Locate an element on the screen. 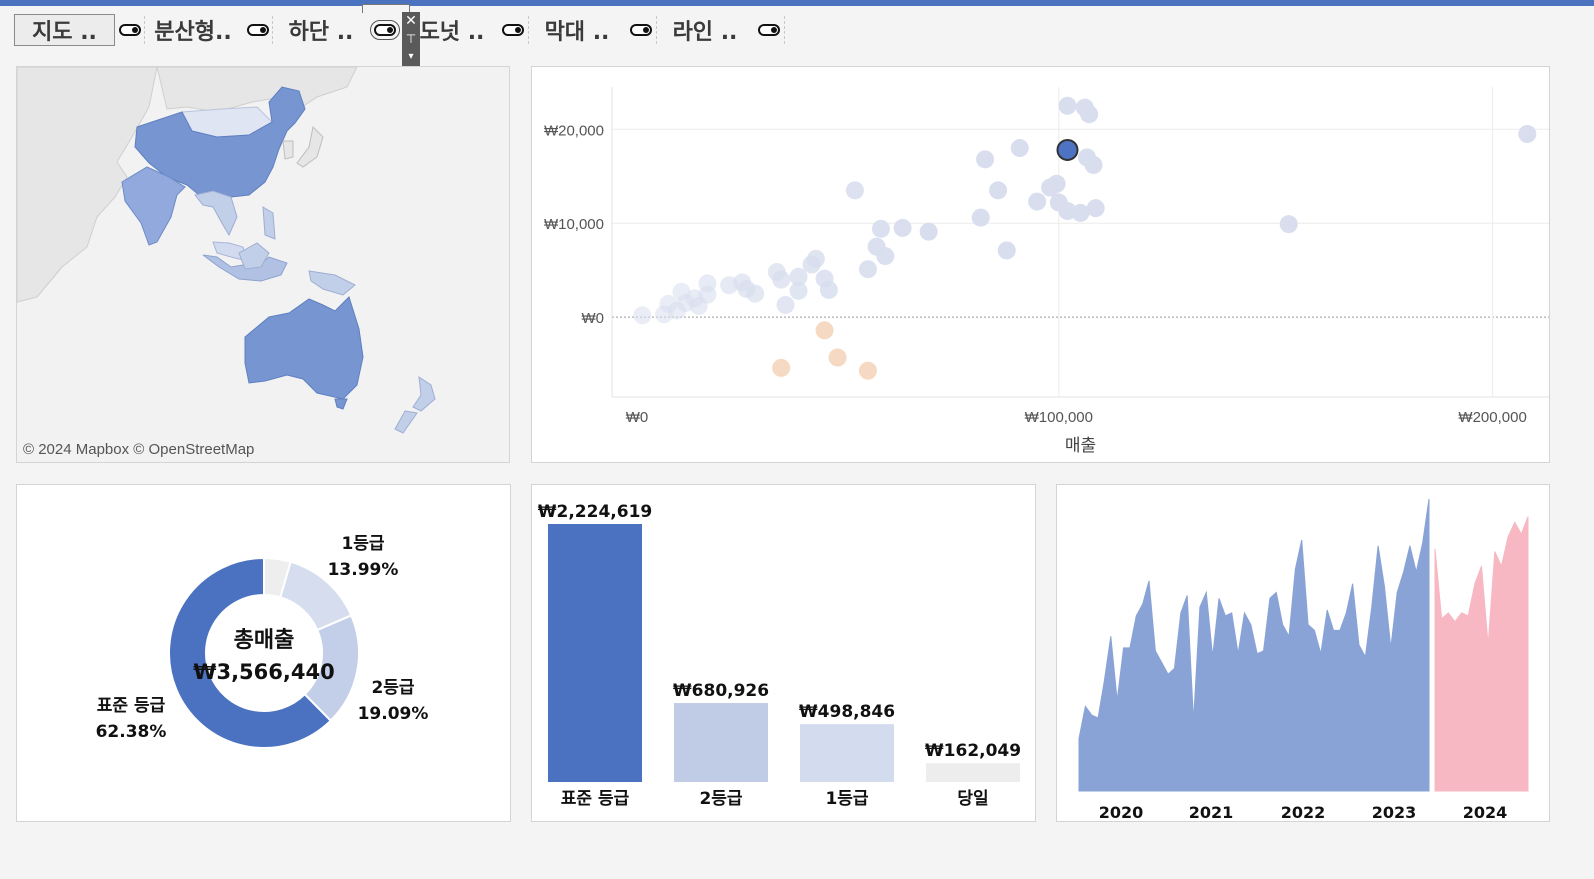  chevron-down-icon: ▾ is located at coordinates (411, 56).